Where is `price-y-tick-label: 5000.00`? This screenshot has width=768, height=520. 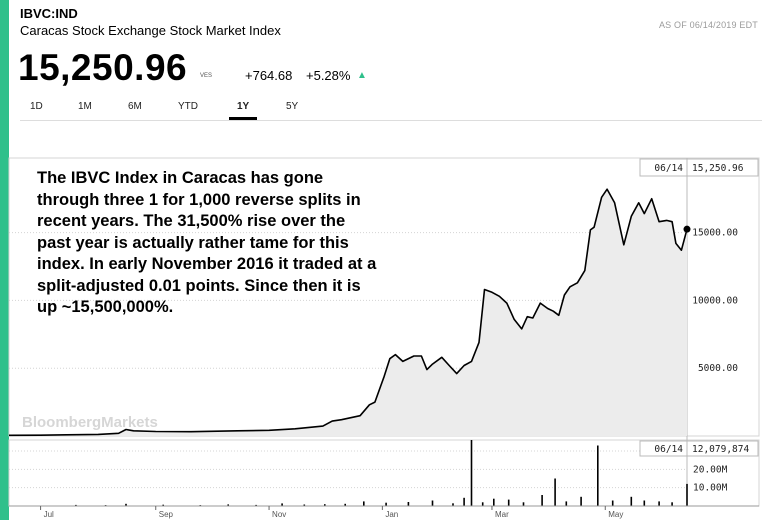
price-y-tick-label: 5000.00 is located at coordinates (718, 368).